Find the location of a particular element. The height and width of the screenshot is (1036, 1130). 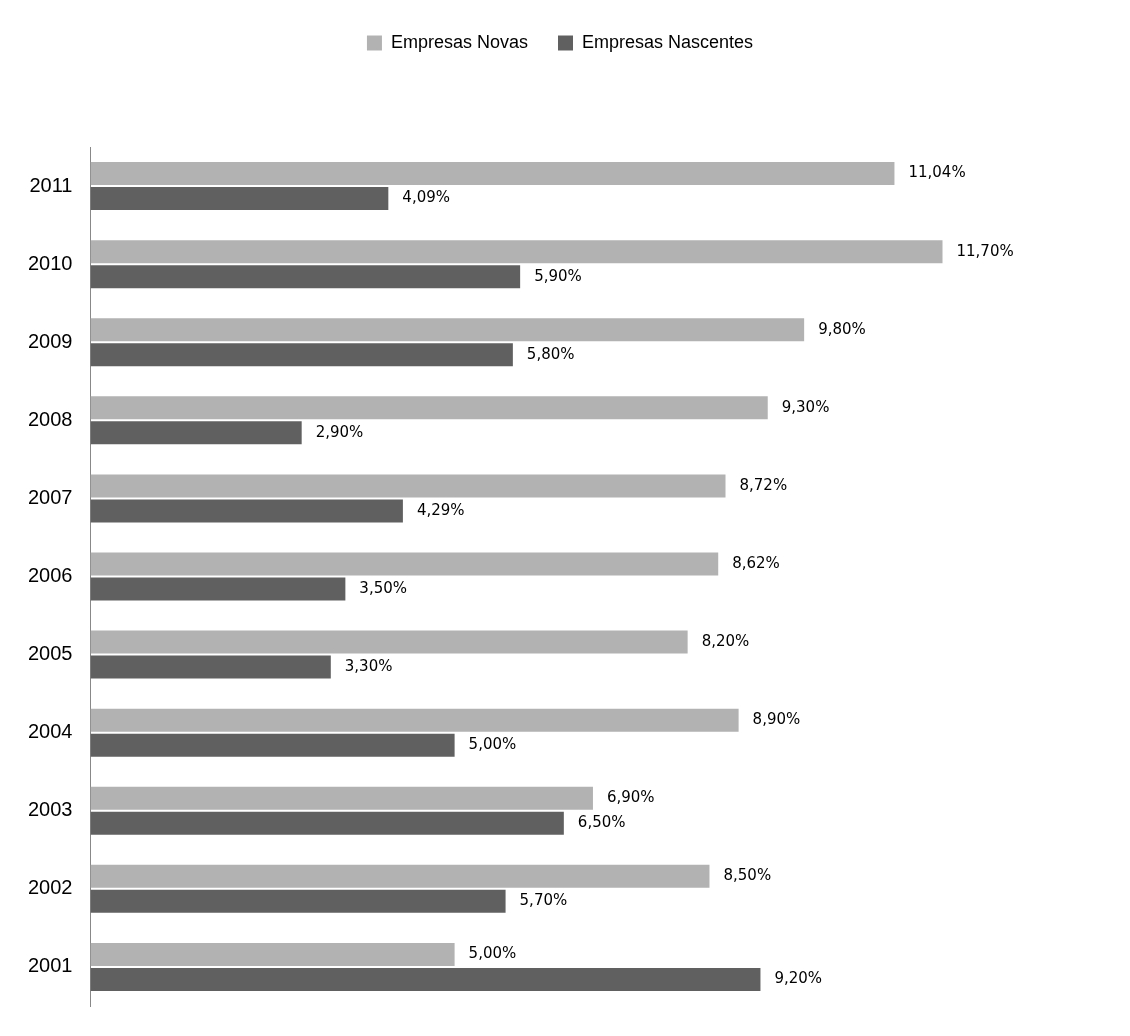

y-tick-label: 2006 is located at coordinates (50, 575).